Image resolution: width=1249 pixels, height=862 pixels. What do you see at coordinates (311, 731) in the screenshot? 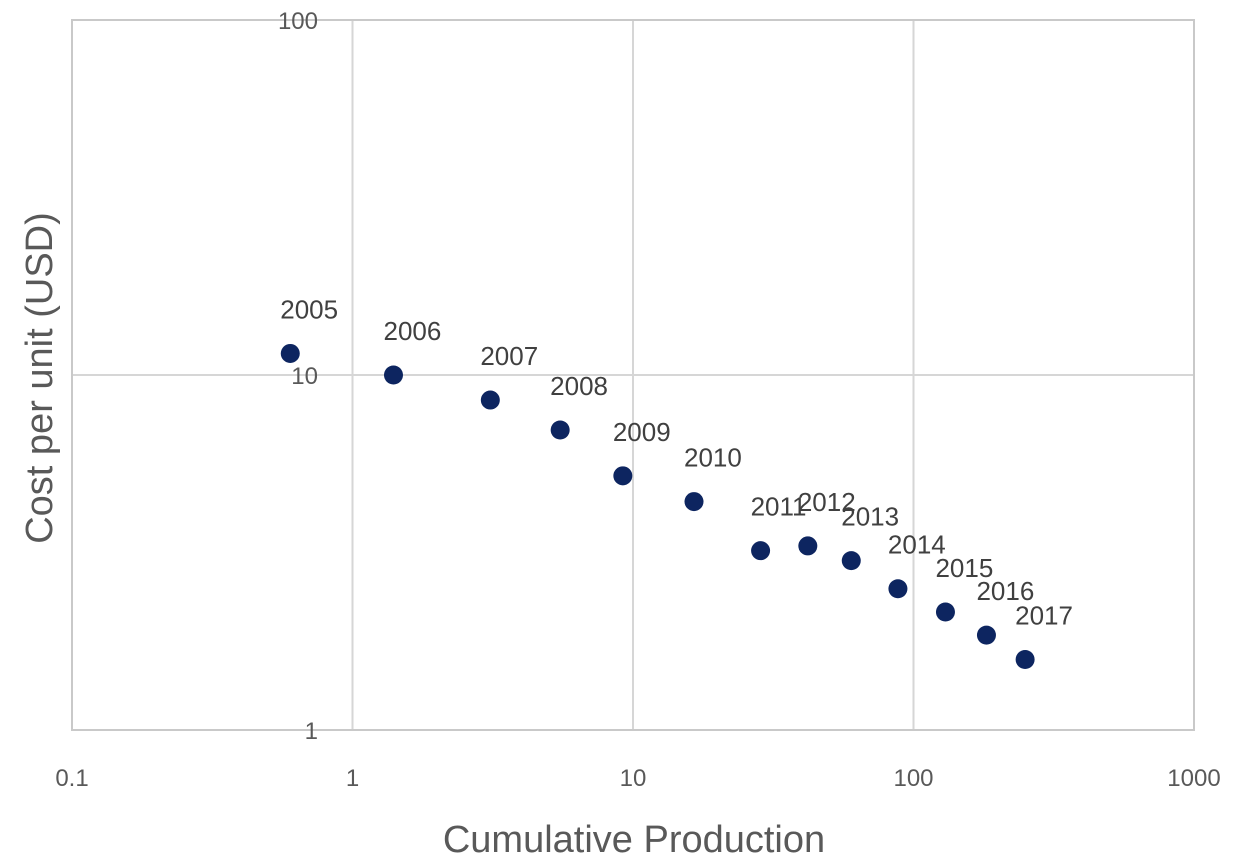
I see `y-tick-label: 1` at bounding box center [311, 731].